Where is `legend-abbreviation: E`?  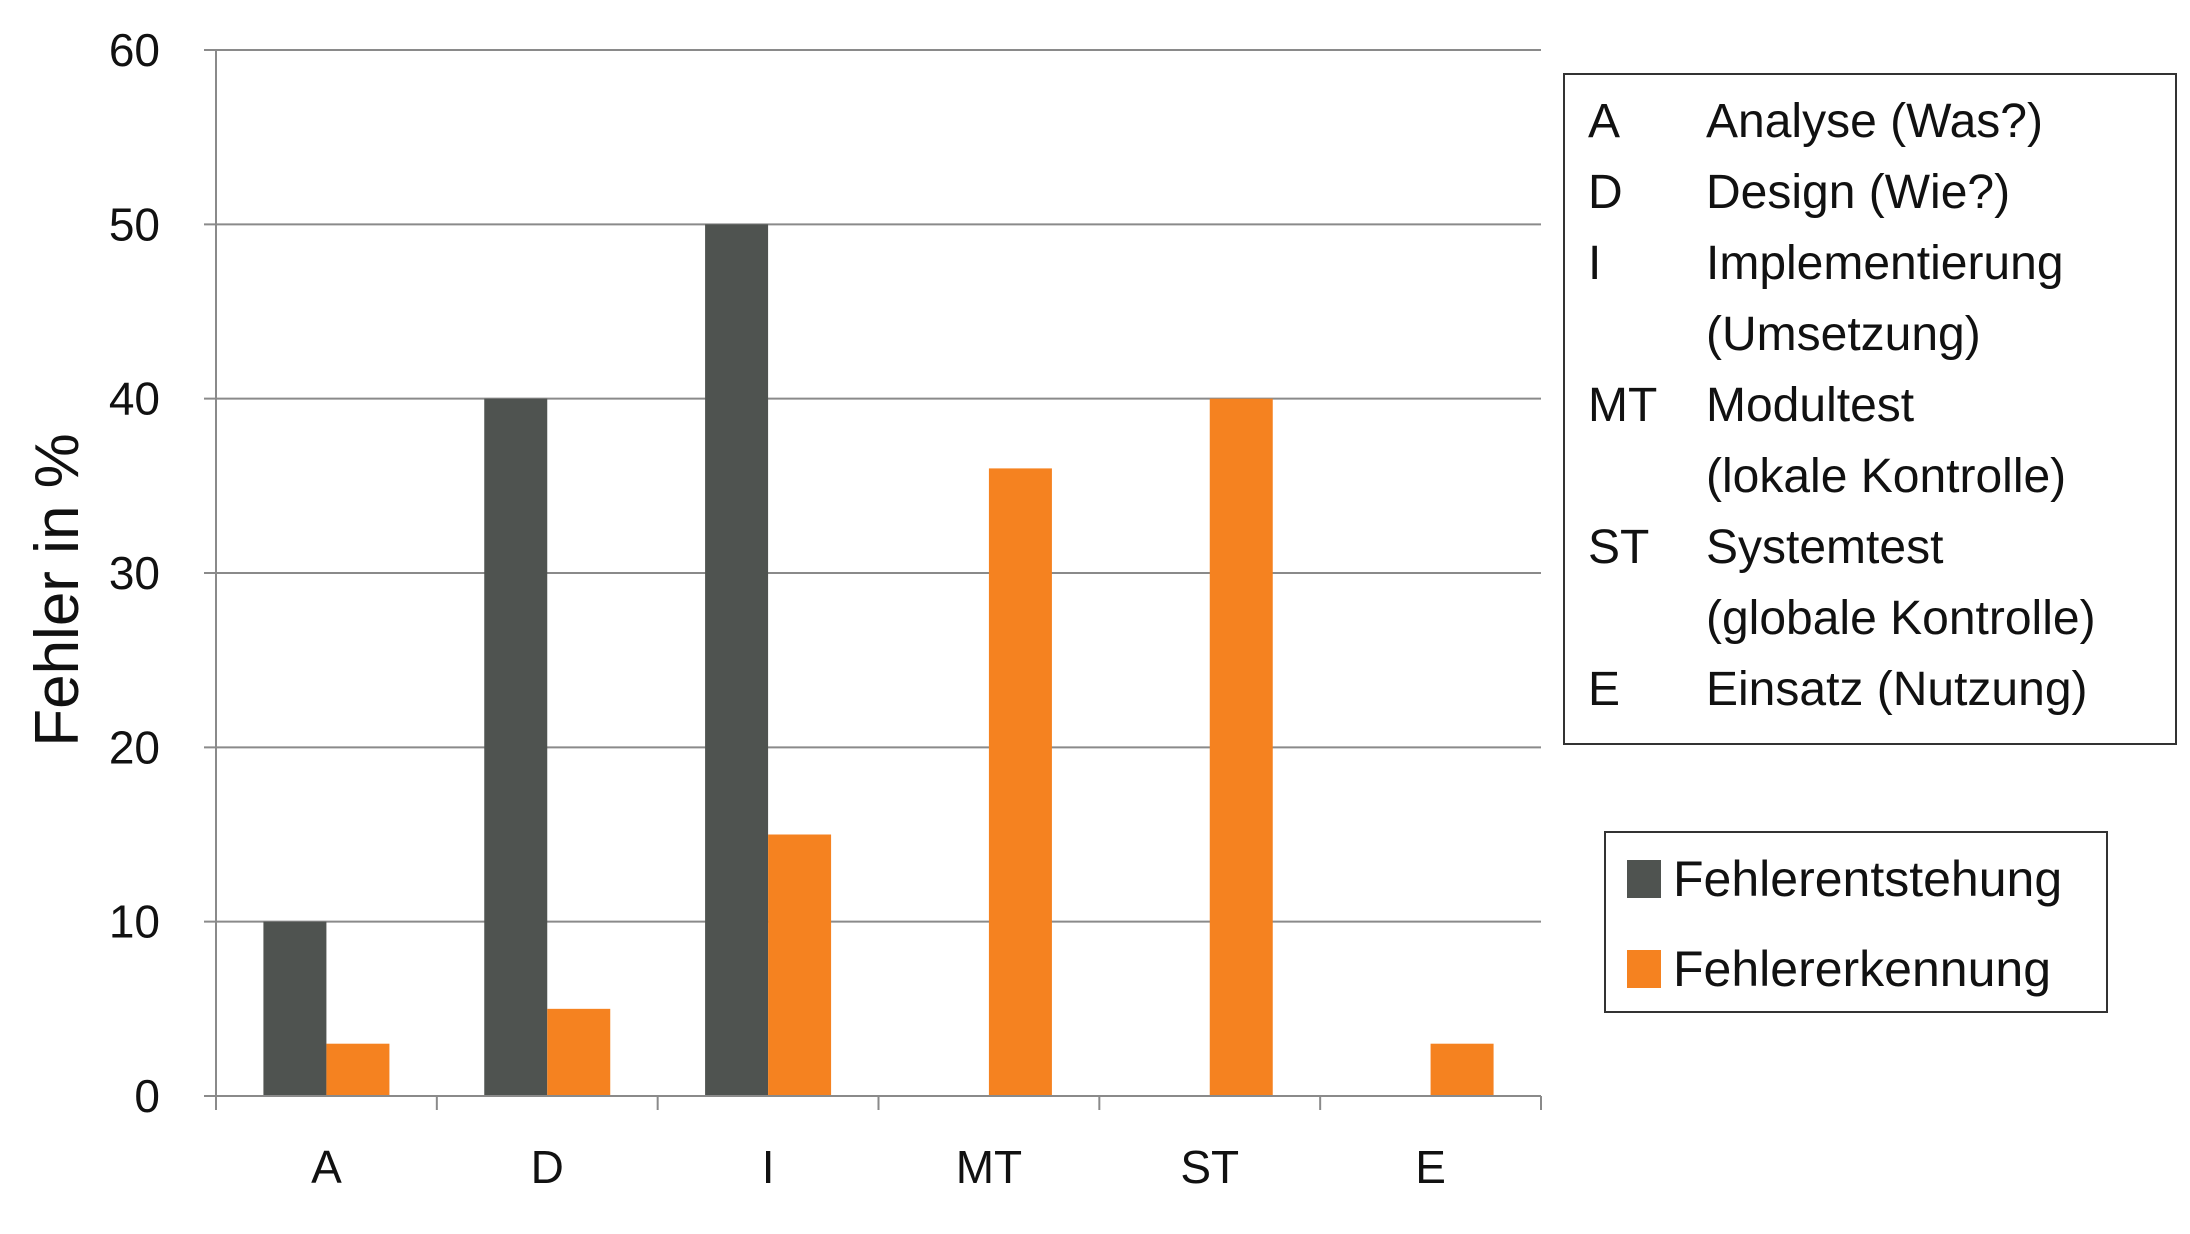
legend-abbreviation: E is located at coordinates (1604, 689).